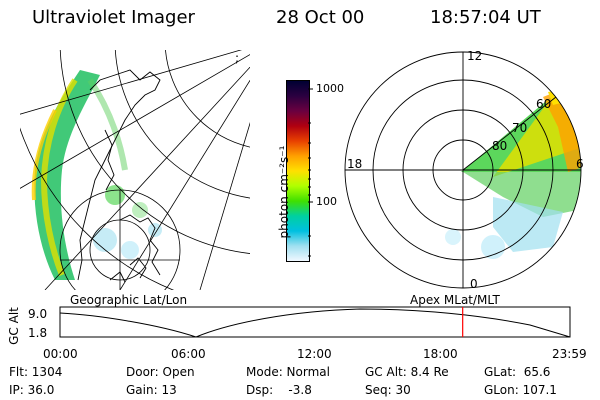 This screenshot has width=600, height=400. I want to click on colorbar-unit-label: photon cm⁻²s⁻¹, so click(284, 192).